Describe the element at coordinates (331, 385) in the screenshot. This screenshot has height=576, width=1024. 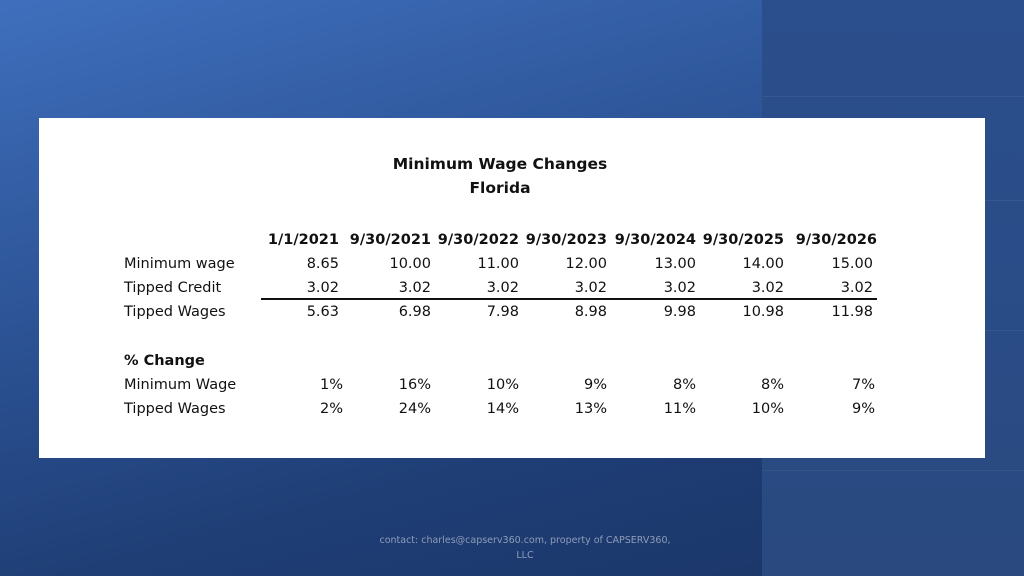
I see `table-cell: 1%` at that location.